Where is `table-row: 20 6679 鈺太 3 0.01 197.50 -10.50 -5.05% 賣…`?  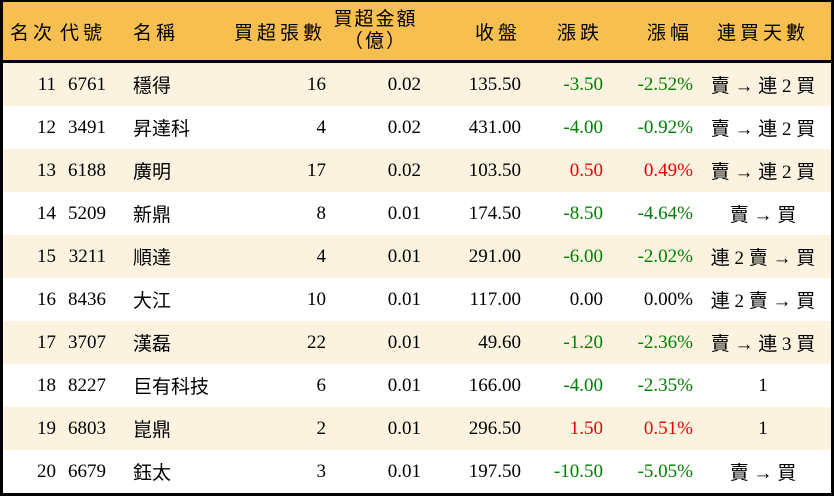 table-row: 20 6679 鈺太 3 0.01 197.50 -10.50 -5.05% 賣… is located at coordinates (417, 471).